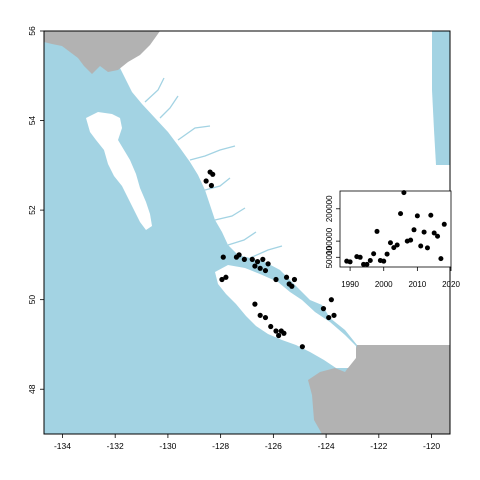 The image size is (480, 480). What do you see at coordinates (270, 259) in the screenshot?
I see `sighting-points` at bounding box center [270, 259].